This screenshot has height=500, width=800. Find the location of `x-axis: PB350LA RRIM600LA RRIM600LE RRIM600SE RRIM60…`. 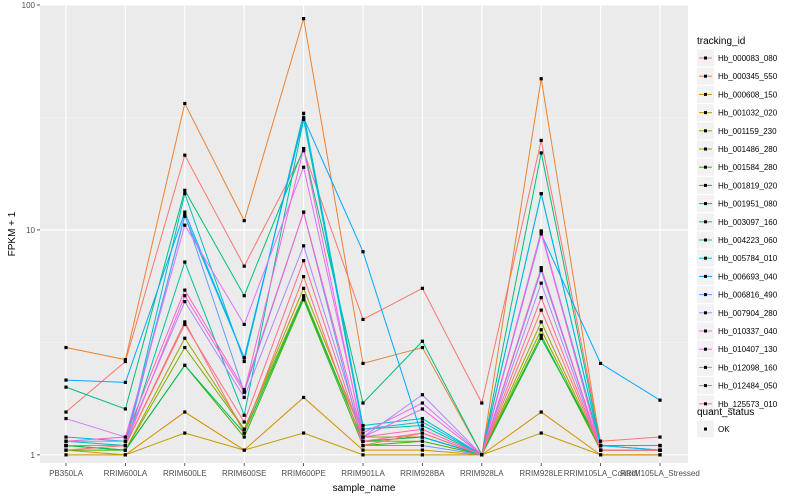

x-axis: PB350LA RRIM600LA RRIM600LE RRIM600SE RRIM60… is located at coordinates (374, 470).